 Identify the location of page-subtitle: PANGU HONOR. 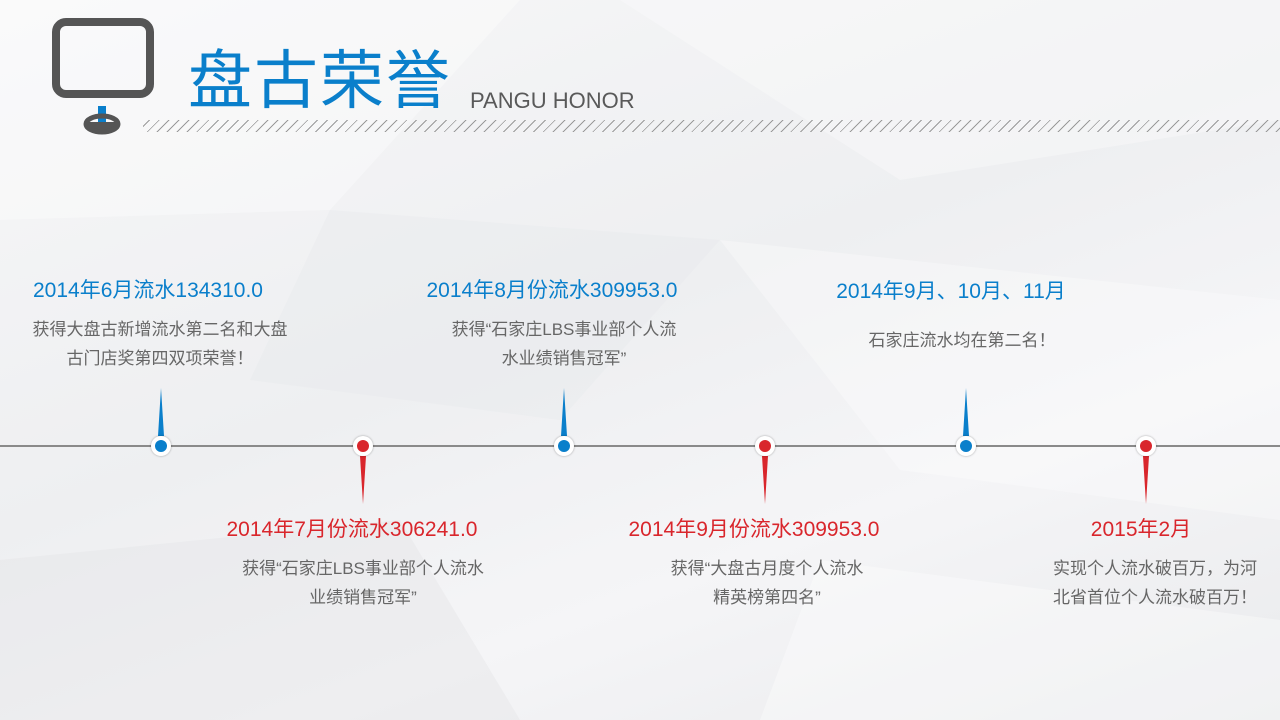
(552, 100).